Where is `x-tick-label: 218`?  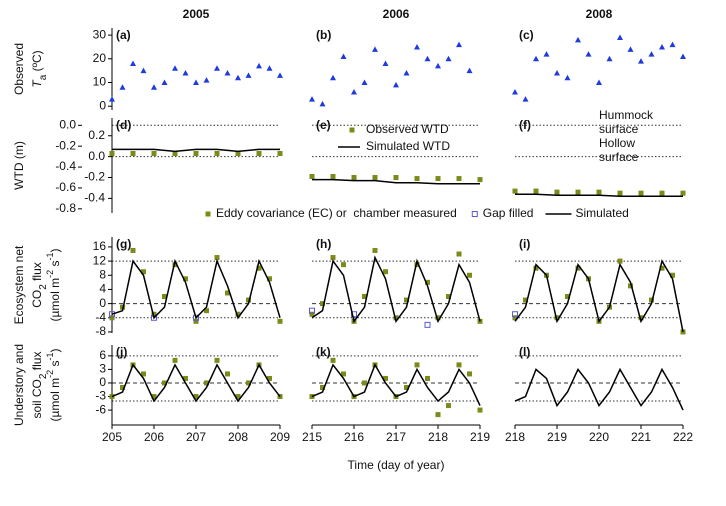 x-tick-label: 218 is located at coordinates (438, 437).